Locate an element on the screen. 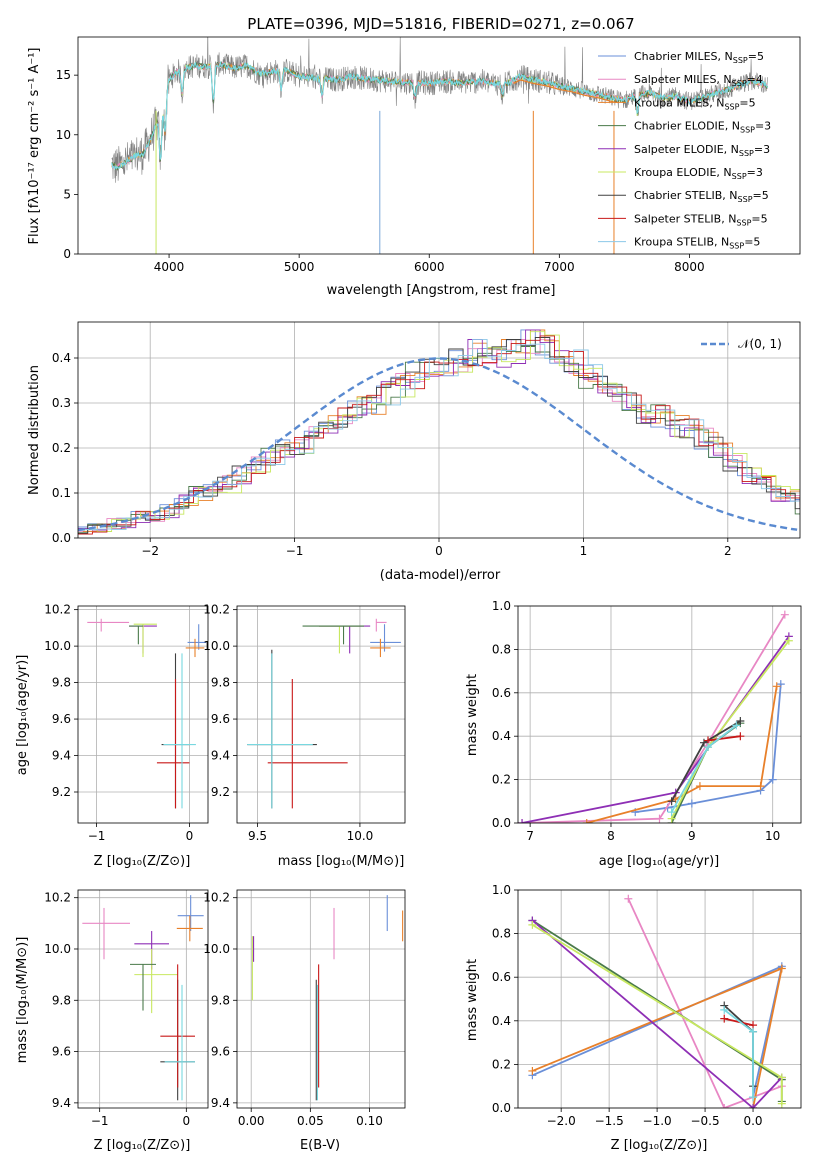 The image size is (819, 1170). spectrum-xtick-label: 4000 is located at coordinates (169, 267).